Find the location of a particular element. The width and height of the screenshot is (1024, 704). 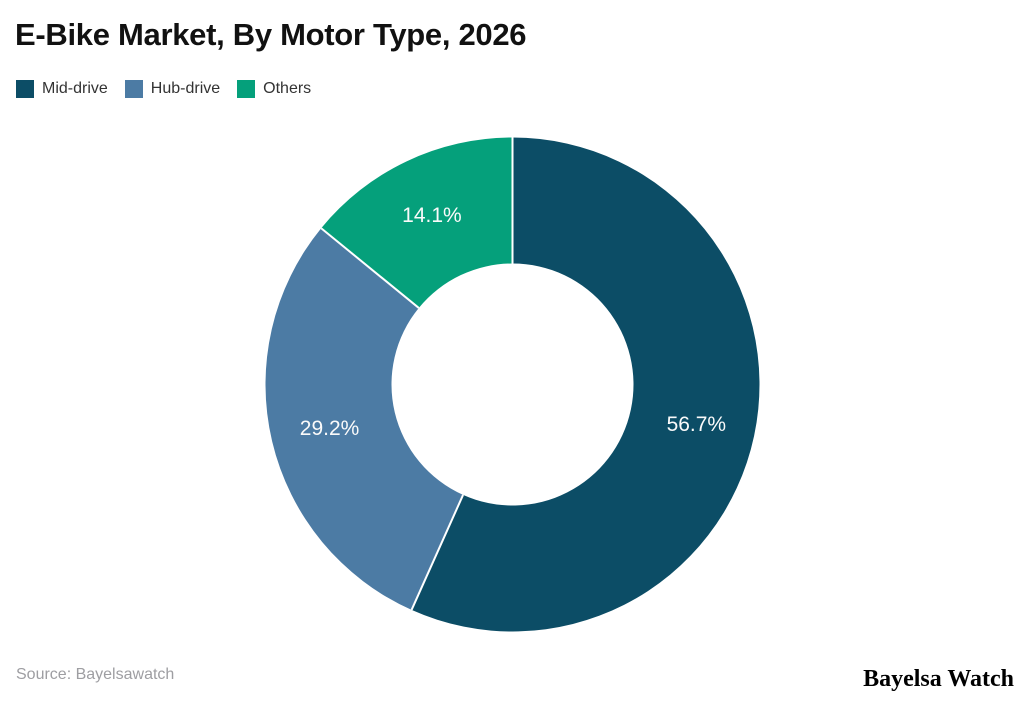

legend-item-others: Others is located at coordinates (274, 89).